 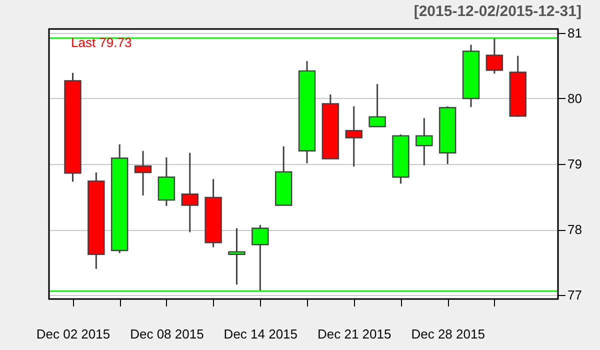 What do you see at coordinates (355, 334) in the screenshot?
I see `x-tick-label: Dec 21 2015` at bounding box center [355, 334].